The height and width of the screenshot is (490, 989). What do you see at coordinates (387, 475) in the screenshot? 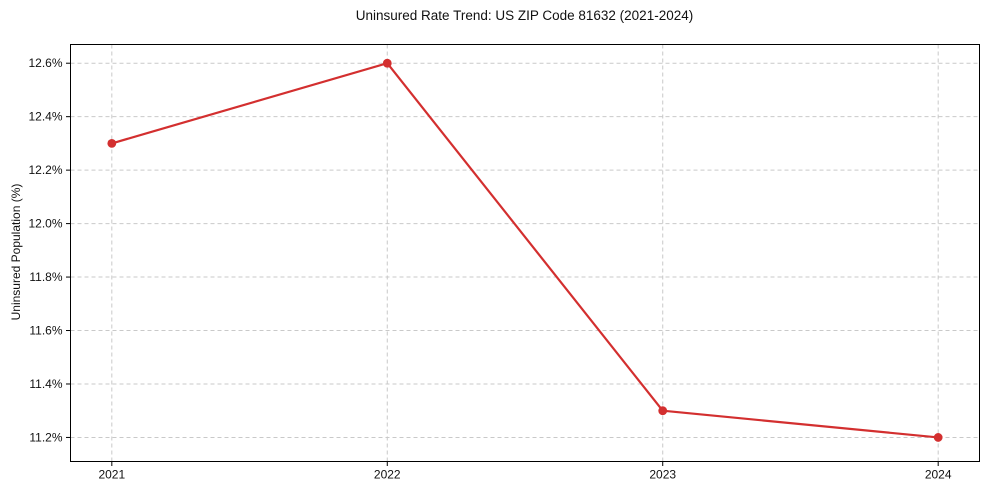
I see `x-axis-tick-label: 2022` at bounding box center [387, 475].